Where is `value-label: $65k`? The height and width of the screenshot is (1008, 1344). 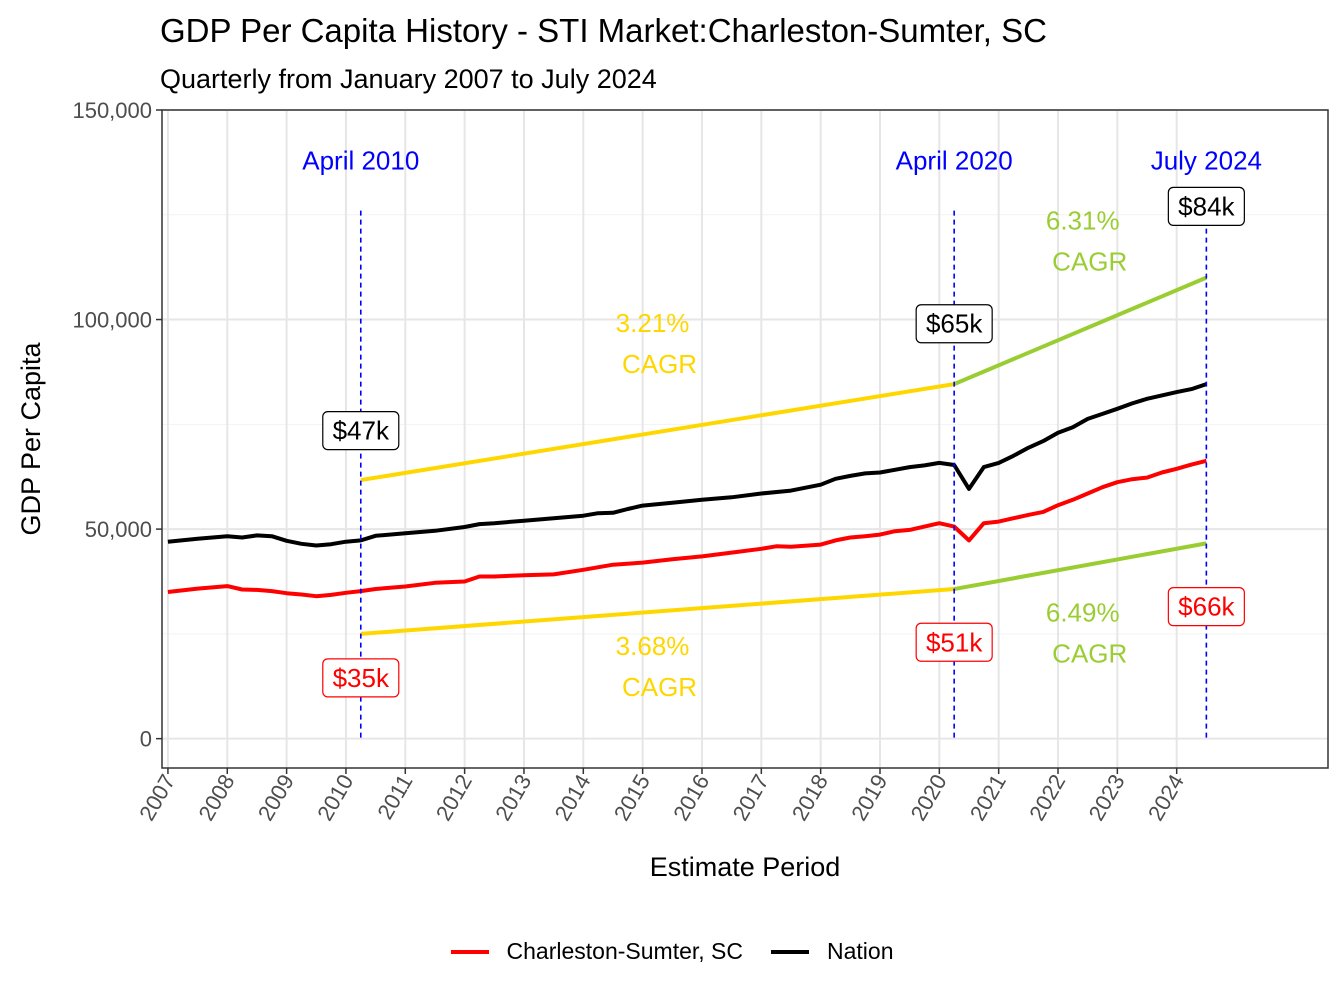 value-label: $65k is located at coordinates (954, 324).